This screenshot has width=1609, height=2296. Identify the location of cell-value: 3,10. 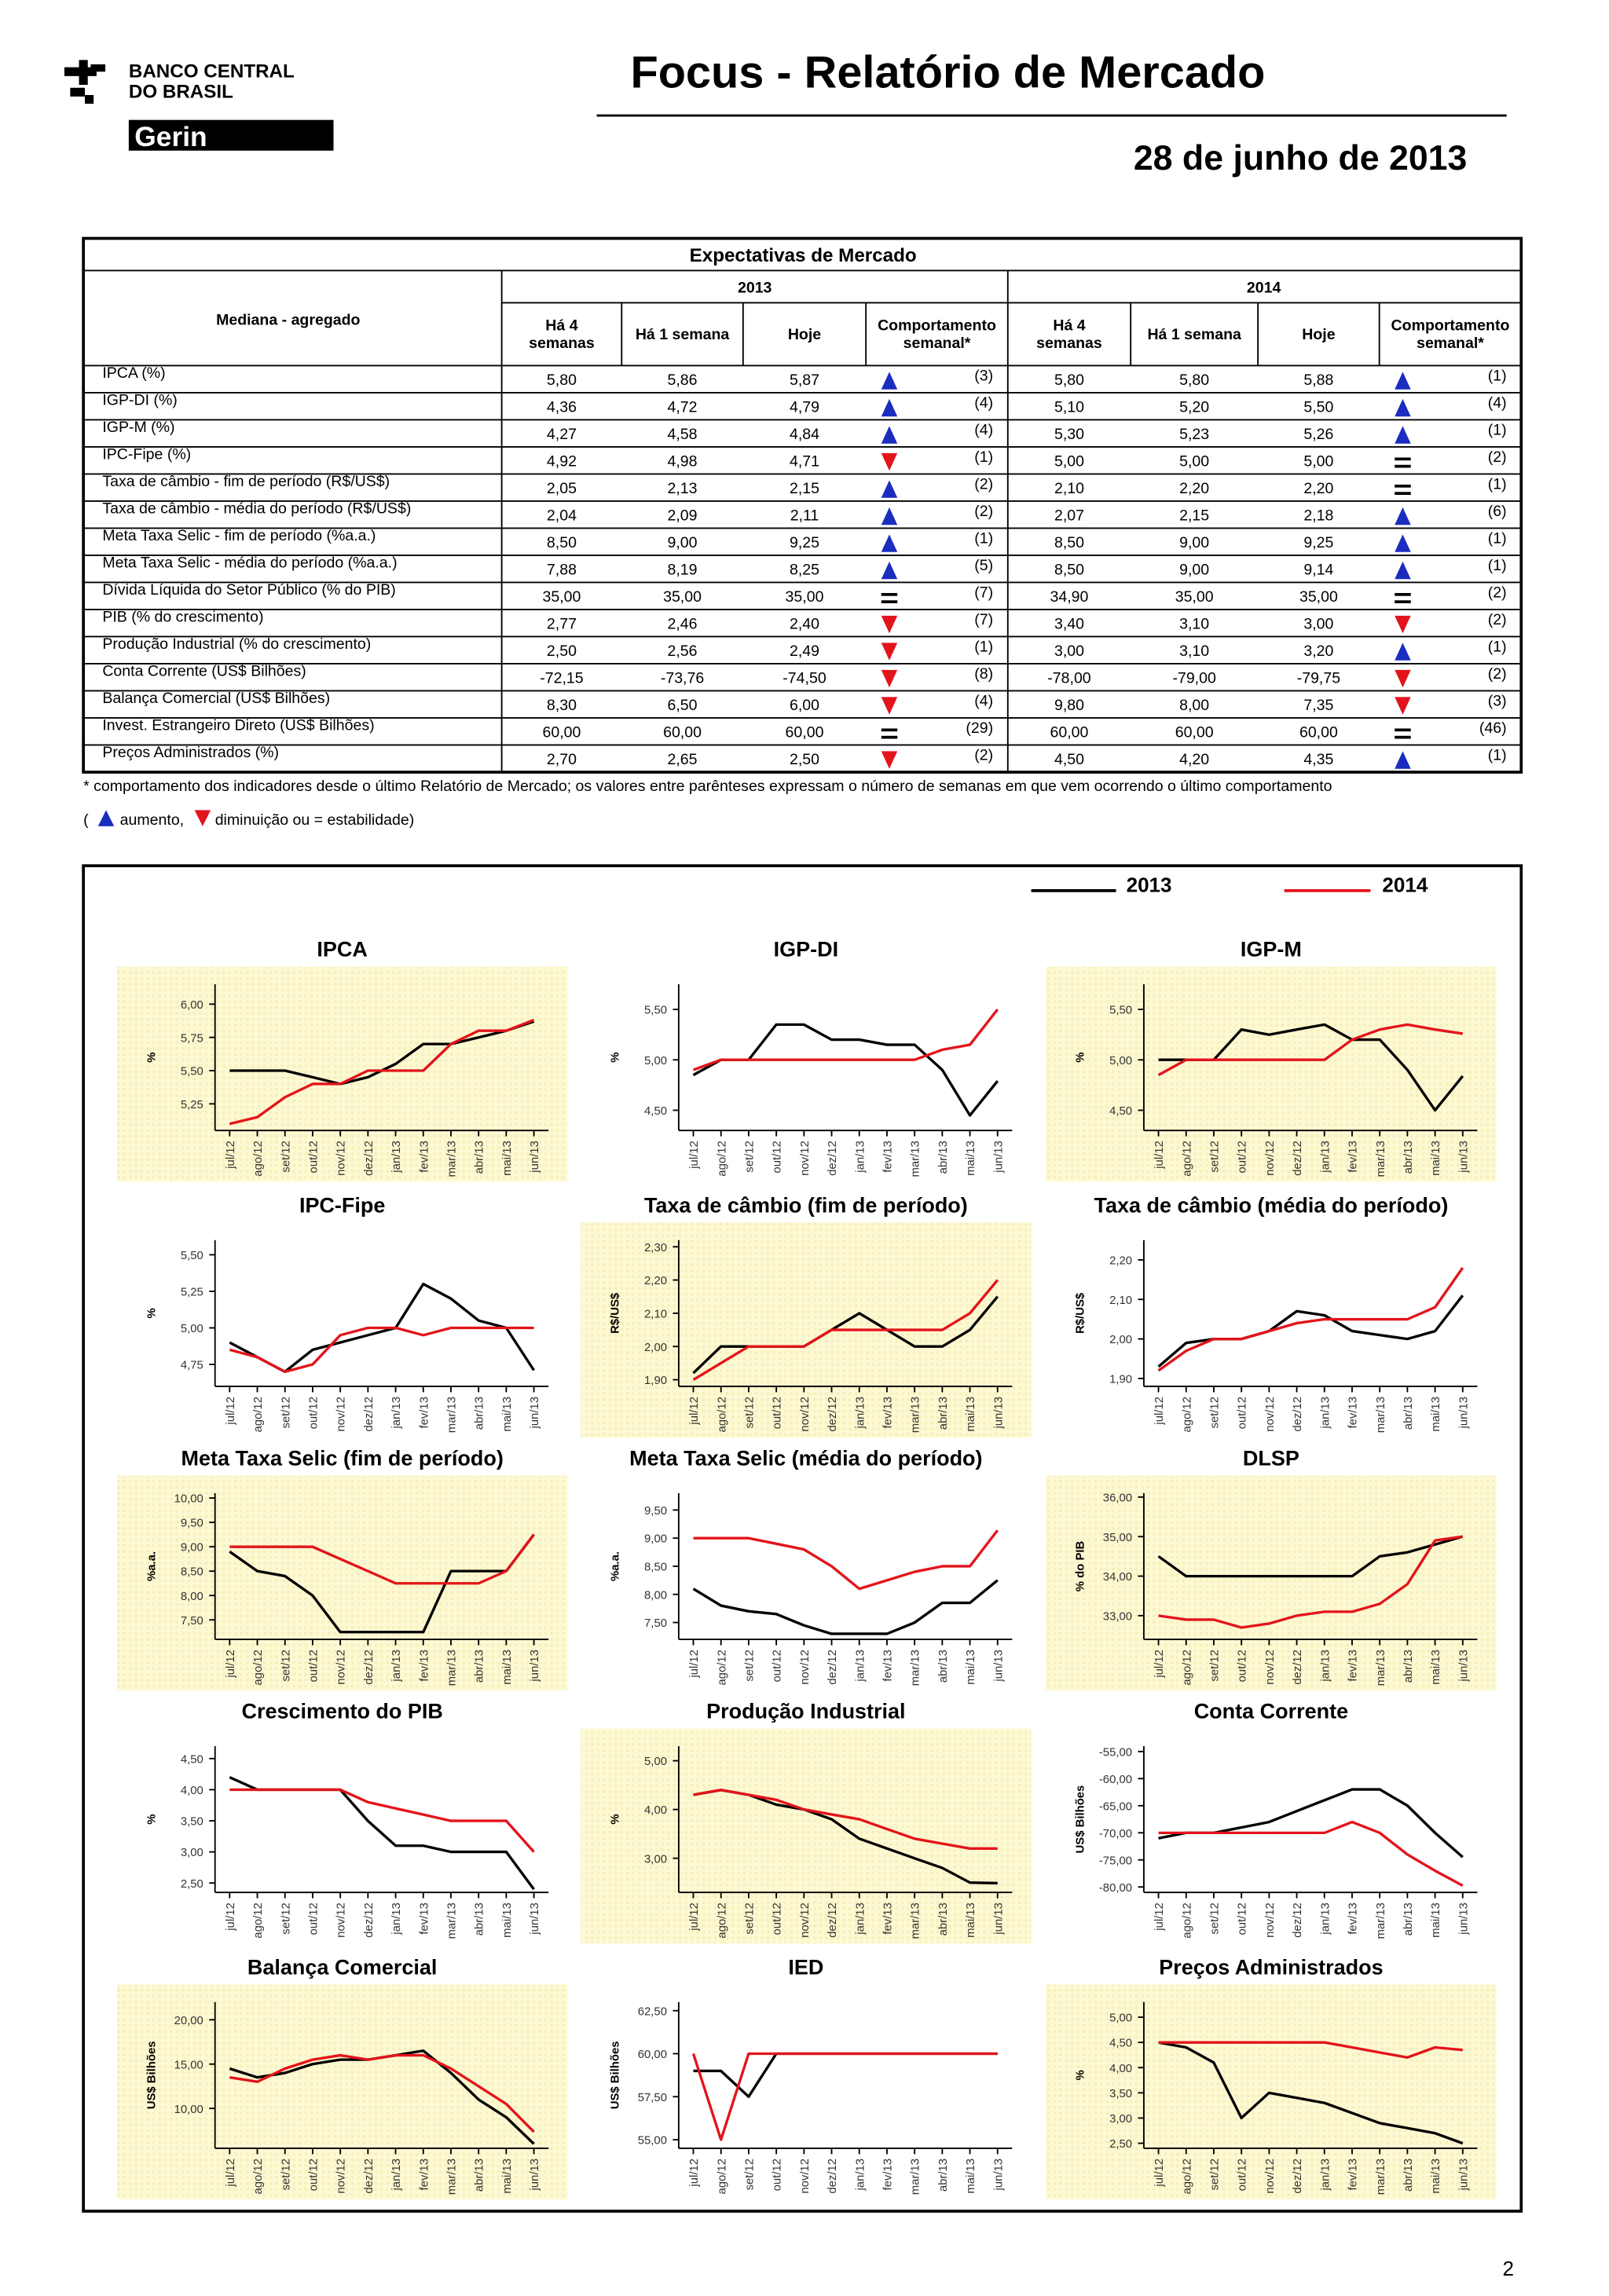
(1194, 652).